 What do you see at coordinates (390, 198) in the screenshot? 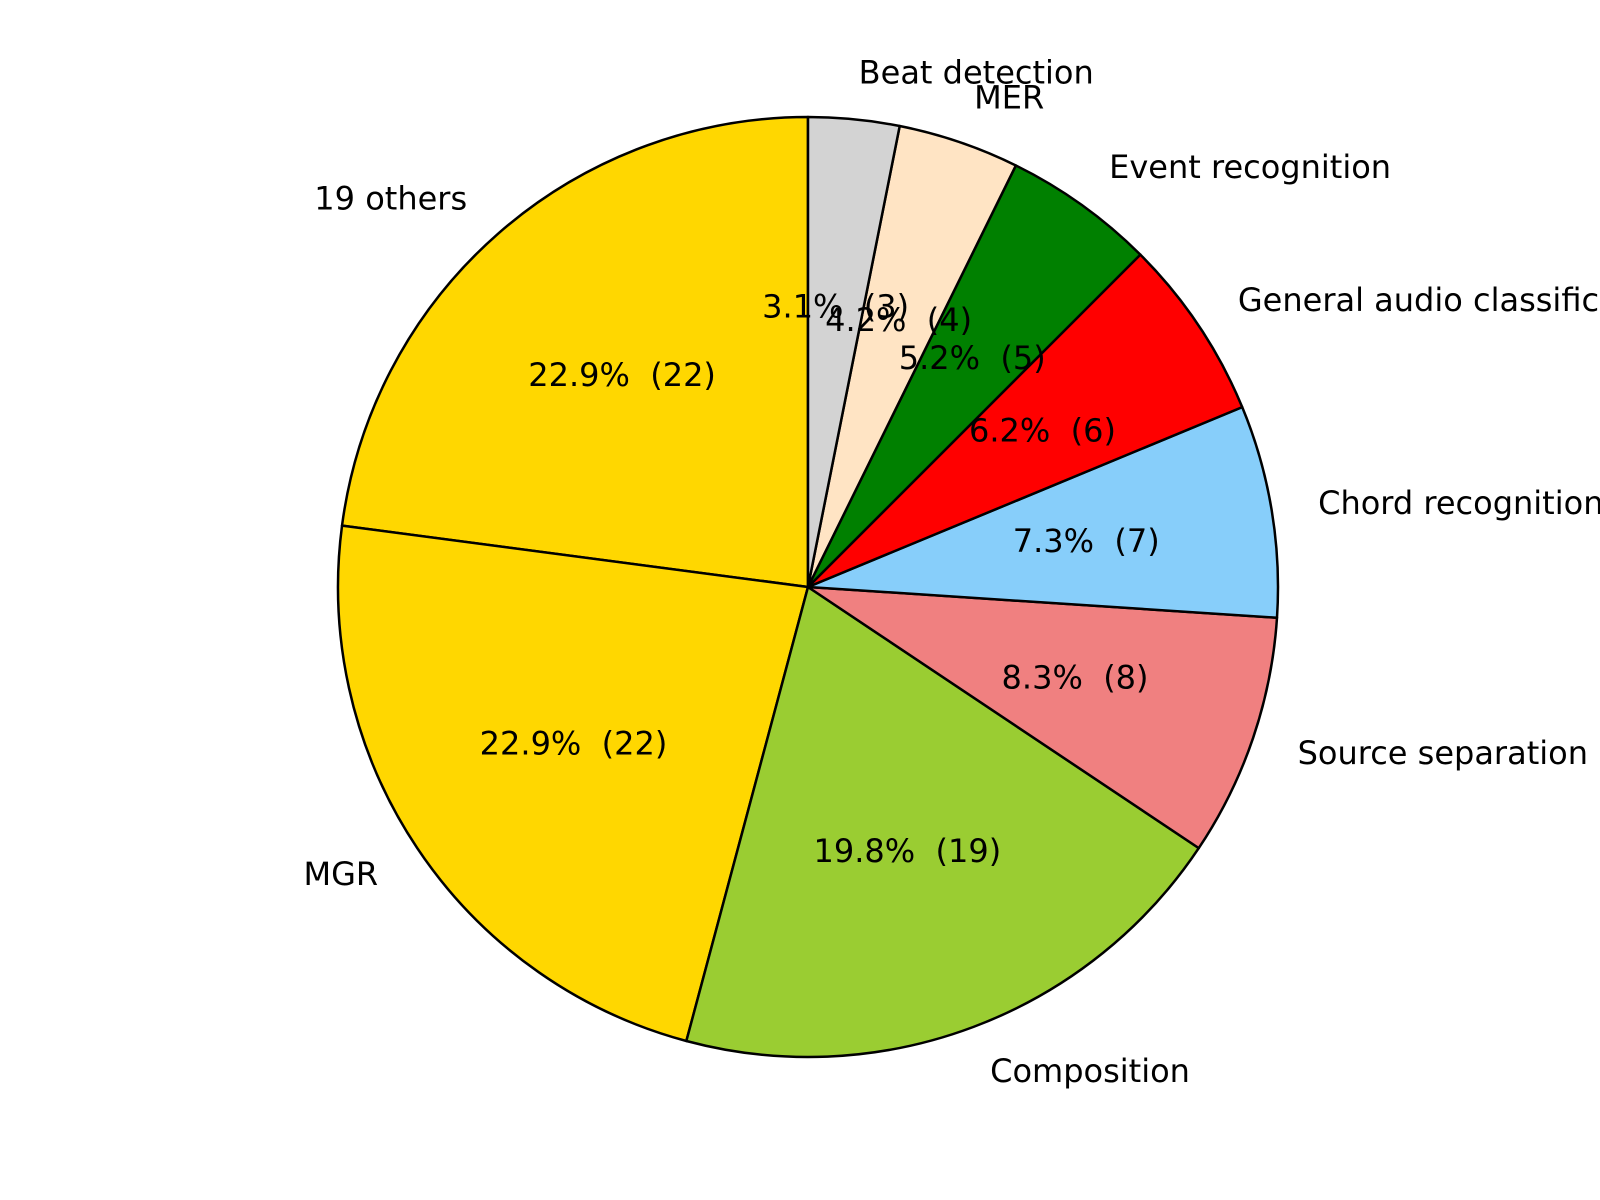
I see `slice-label-19-others: 19 others` at bounding box center [390, 198].